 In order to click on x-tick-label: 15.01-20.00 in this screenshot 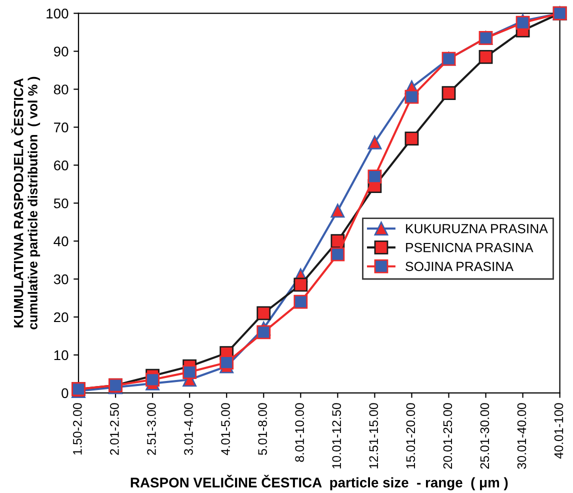, I will do `click(411, 435)`.